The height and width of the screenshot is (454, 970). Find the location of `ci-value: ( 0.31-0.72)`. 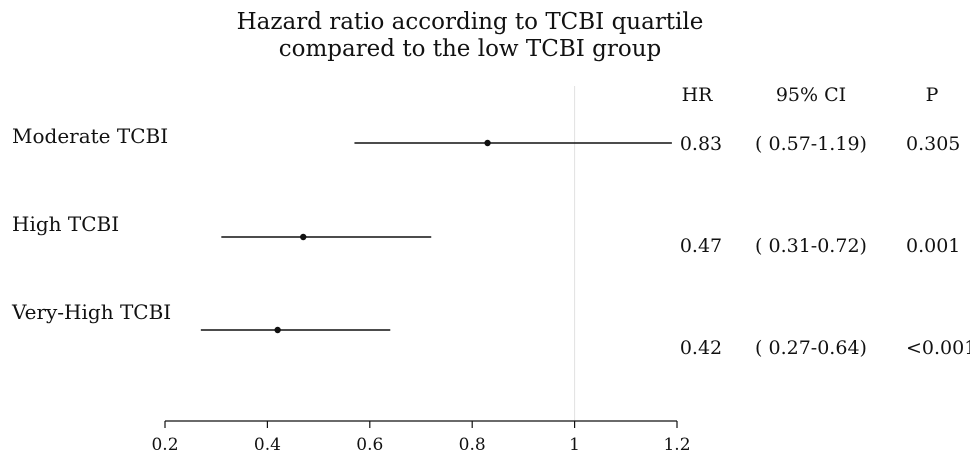

ci-value: ( 0.31-0.72) is located at coordinates (811, 246).